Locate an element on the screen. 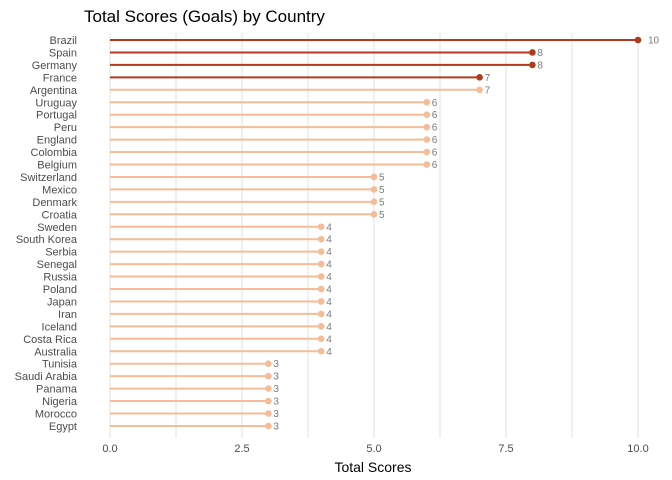  point-germany is located at coordinates (532, 65).